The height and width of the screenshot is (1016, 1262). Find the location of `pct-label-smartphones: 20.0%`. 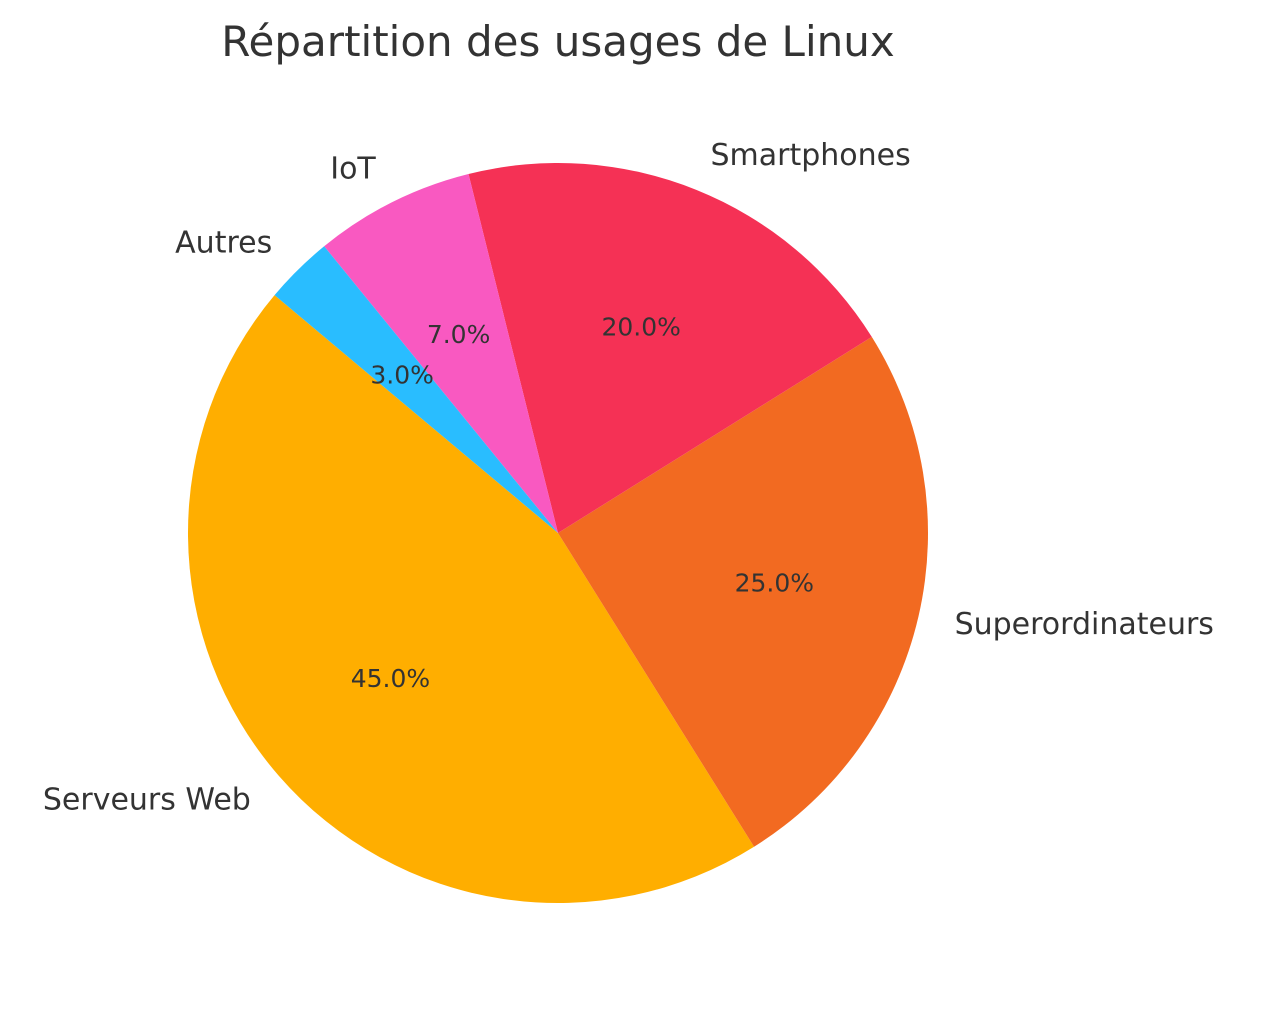

pct-label-smartphones: 20.0% is located at coordinates (640, 327).